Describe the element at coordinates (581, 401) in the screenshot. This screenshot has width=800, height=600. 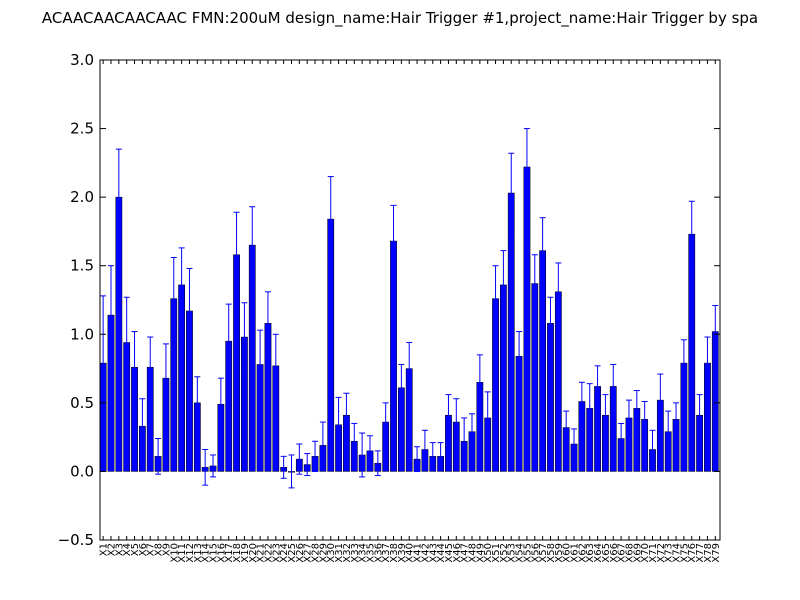
I see `error-bar-x62` at that location.